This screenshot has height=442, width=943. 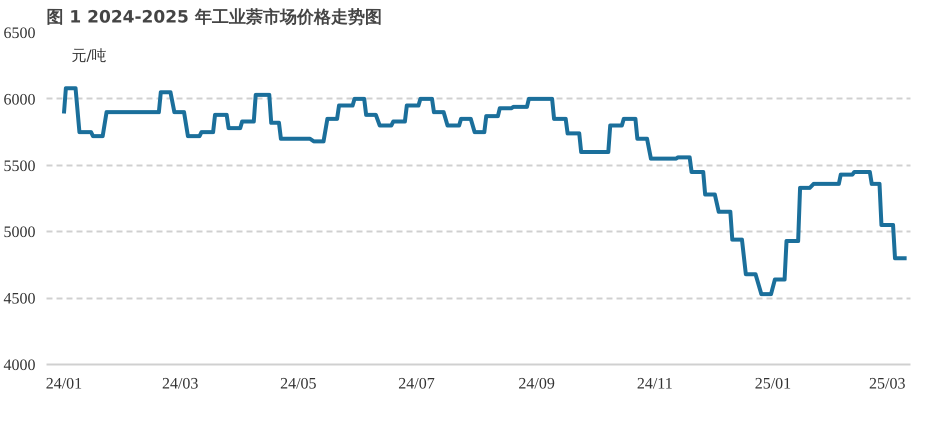 What do you see at coordinates (64, 384) in the screenshot?
I see `x-tick-label: 24/01` at bounding box center [64, 384].